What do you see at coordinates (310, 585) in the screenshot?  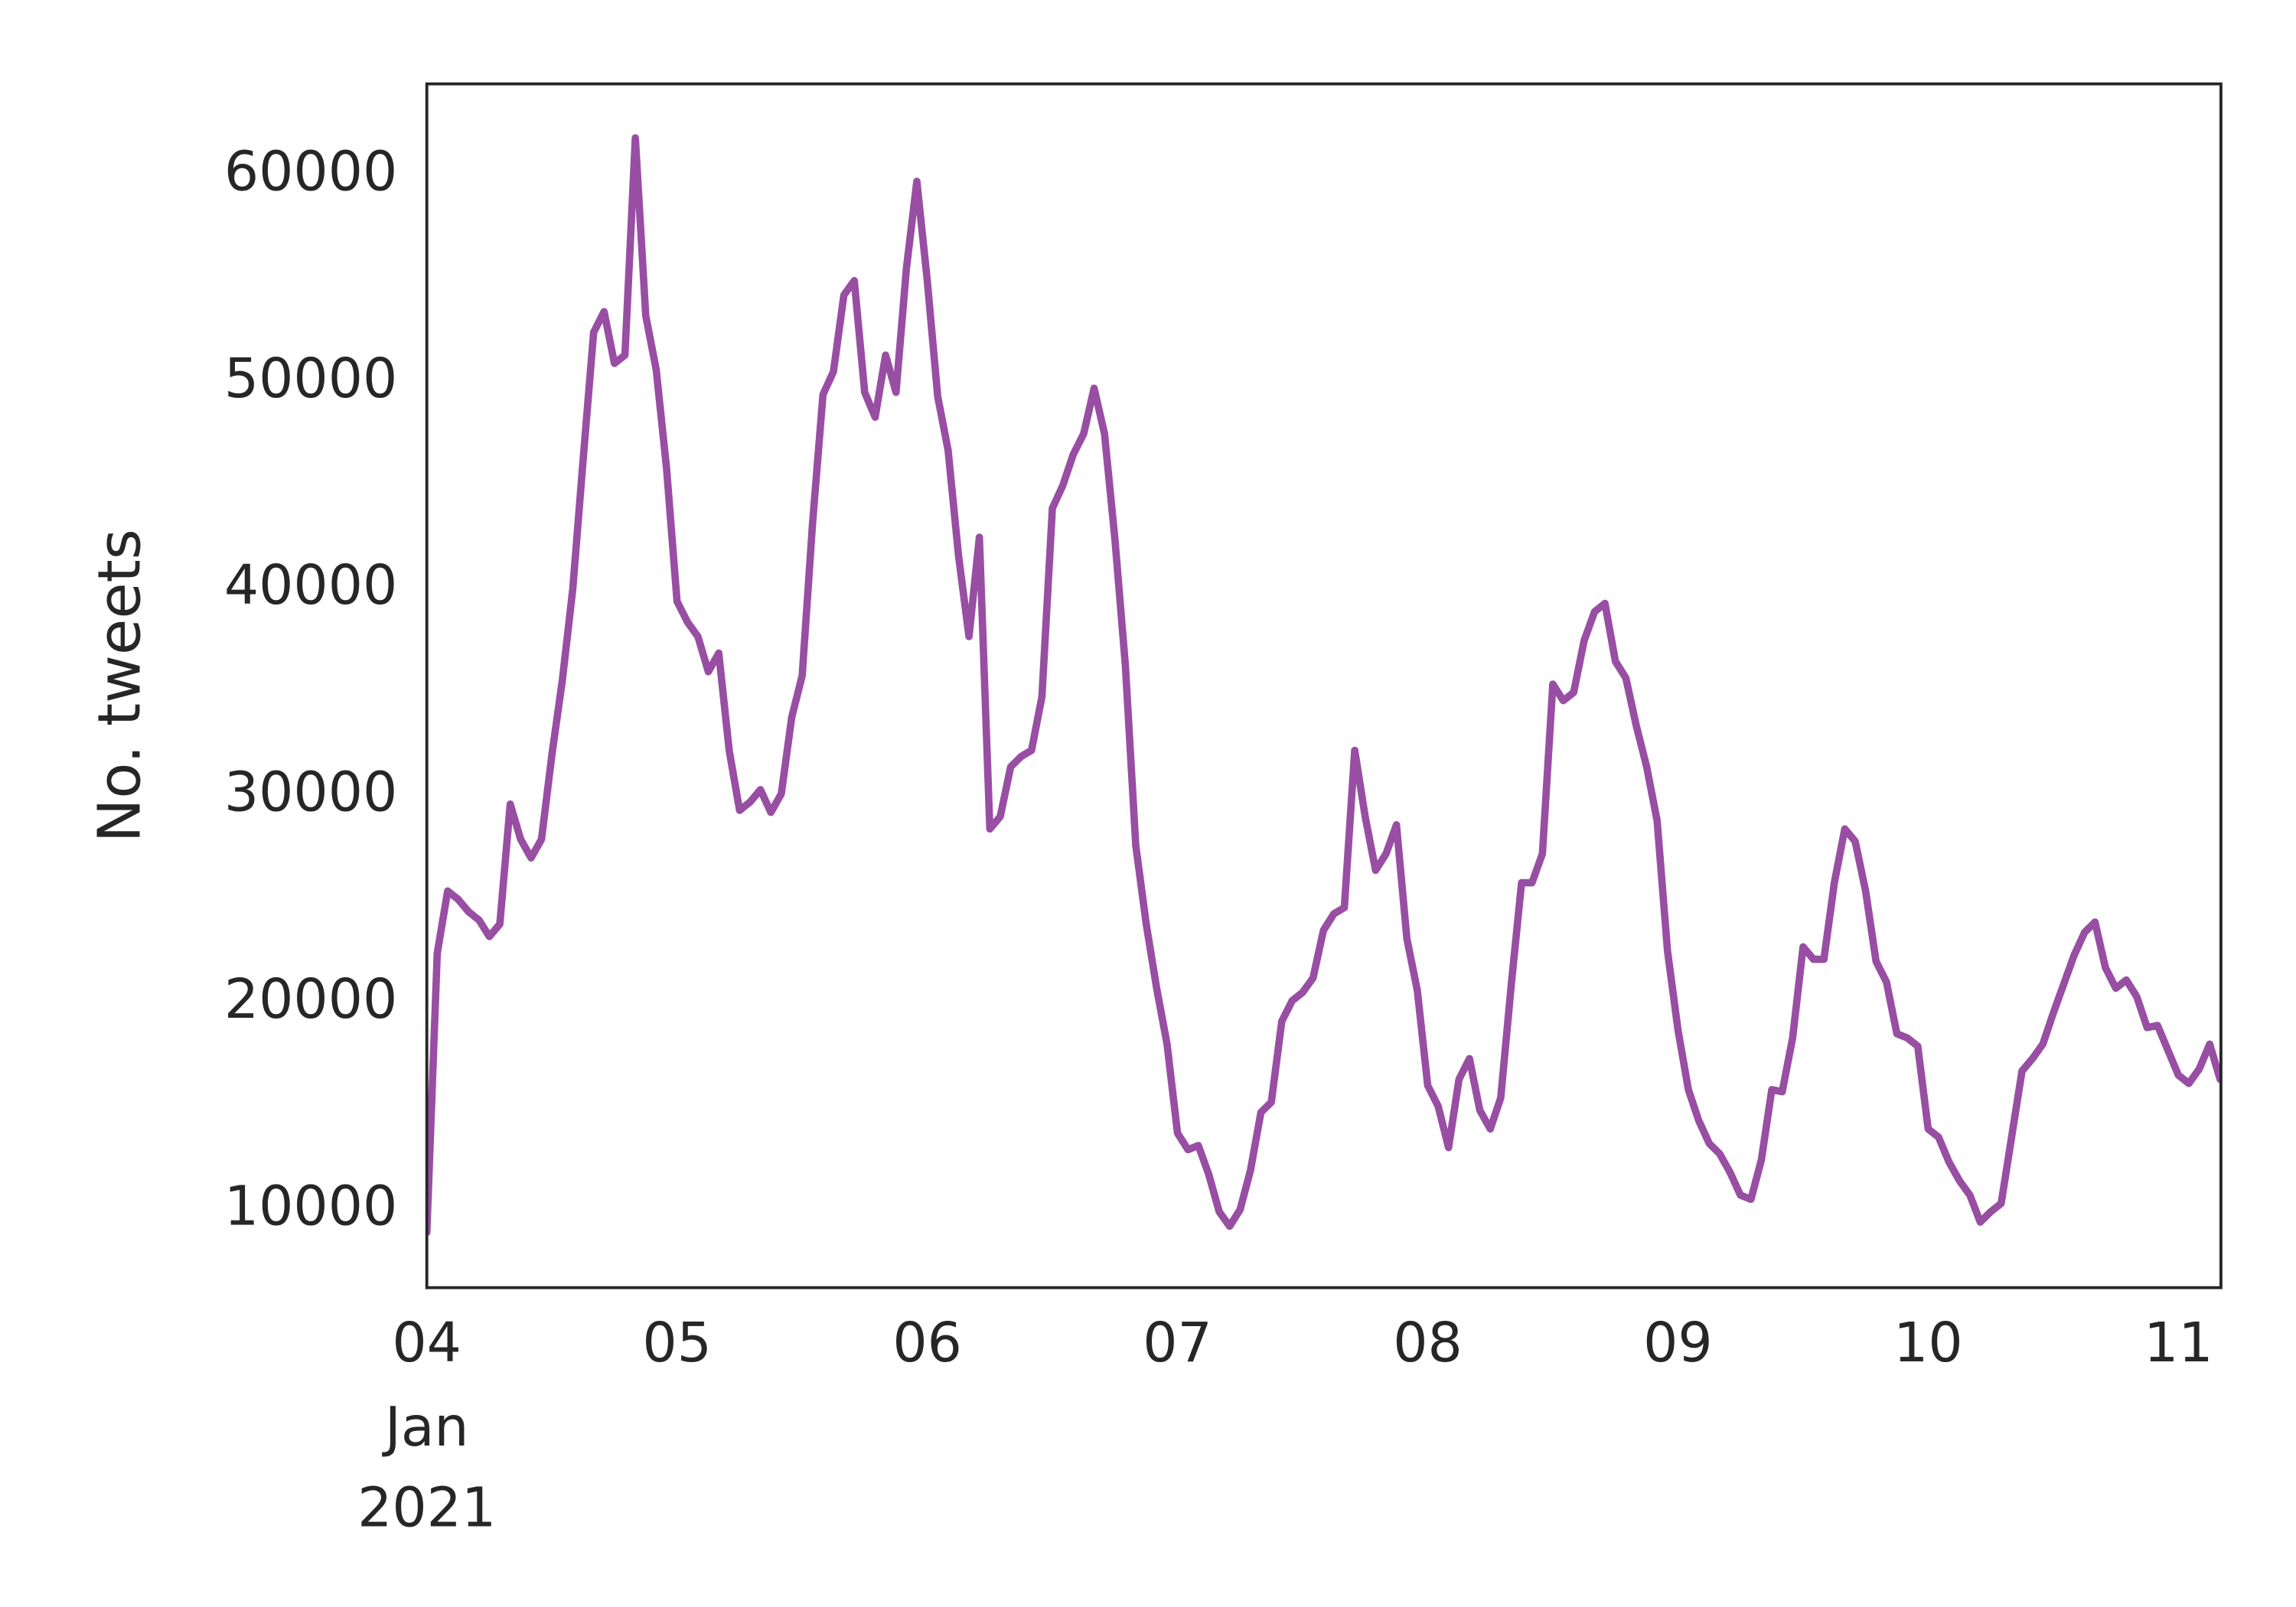 I see `y-tick-label: 40000` at bounding box center [310, 585].